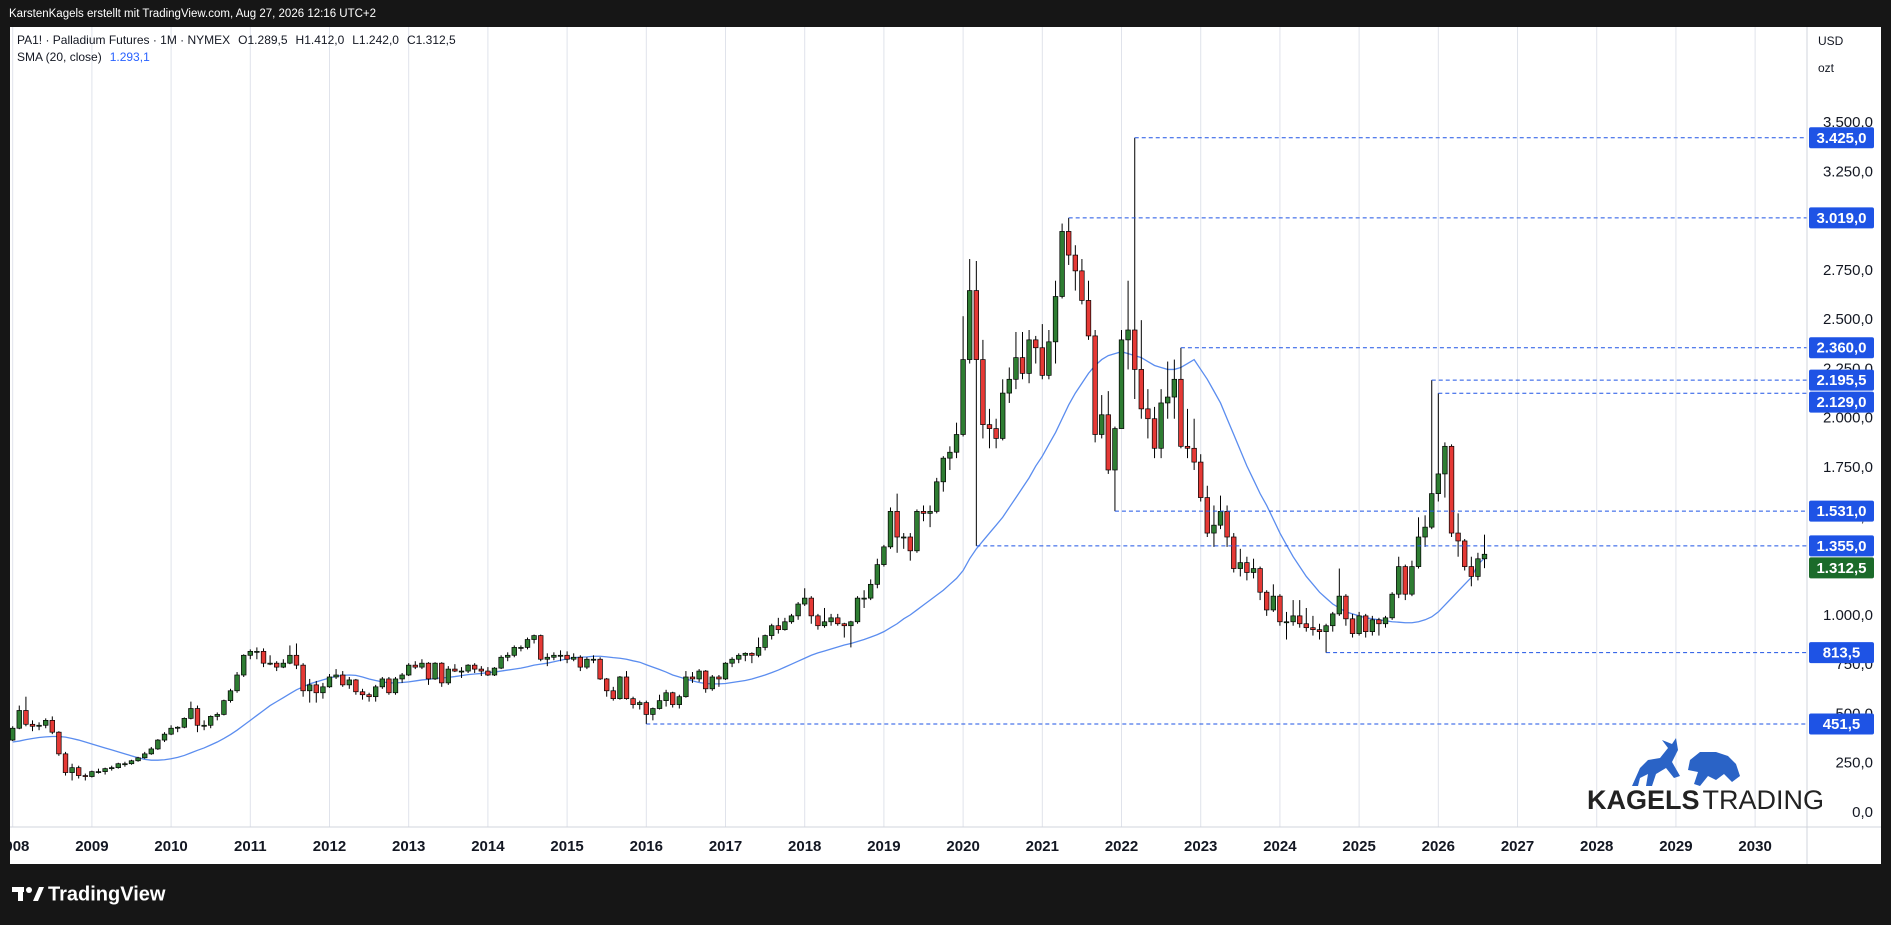 The image size is (1891, 925). Describe the element at coordinates (488, 846) in the screenshot. I see `x-tick-label: 2014` at that location.